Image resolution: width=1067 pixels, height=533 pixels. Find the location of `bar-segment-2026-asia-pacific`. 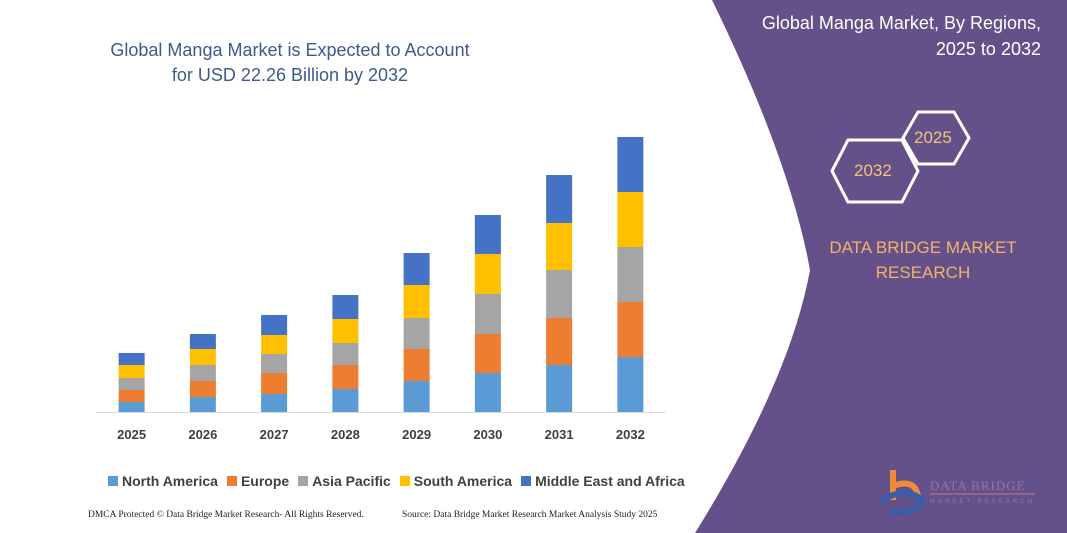

bar-segment-2026-asia-pacific is located at coordinates (202, 373).